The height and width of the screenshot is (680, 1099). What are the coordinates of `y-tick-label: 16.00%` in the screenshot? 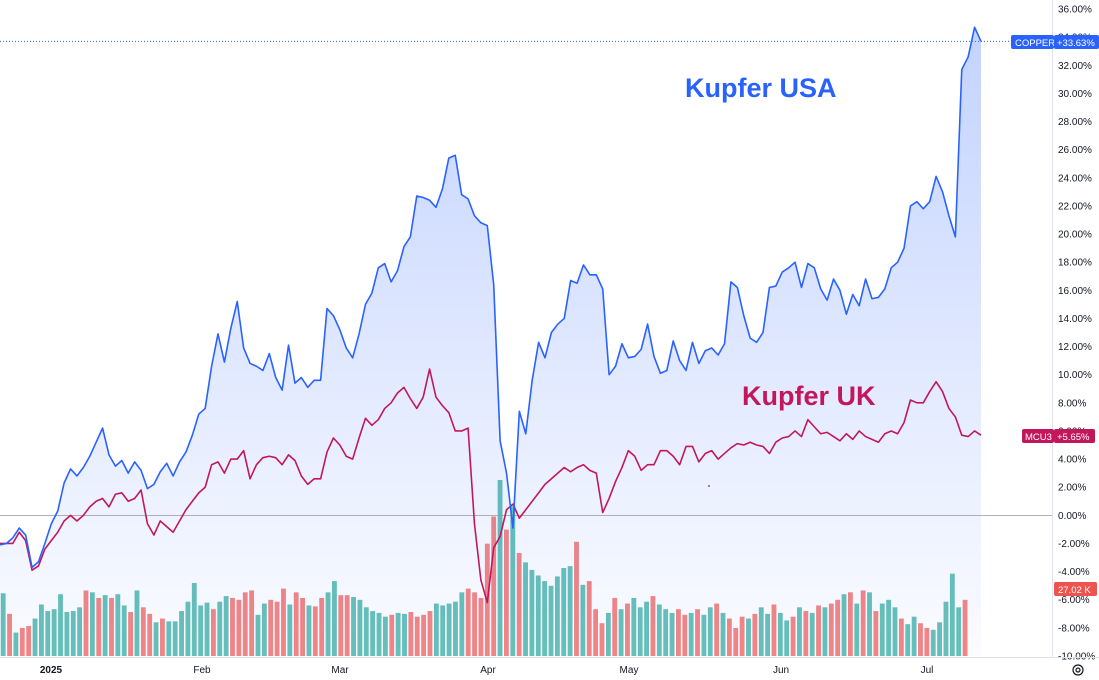 It's located at (1075, 291).